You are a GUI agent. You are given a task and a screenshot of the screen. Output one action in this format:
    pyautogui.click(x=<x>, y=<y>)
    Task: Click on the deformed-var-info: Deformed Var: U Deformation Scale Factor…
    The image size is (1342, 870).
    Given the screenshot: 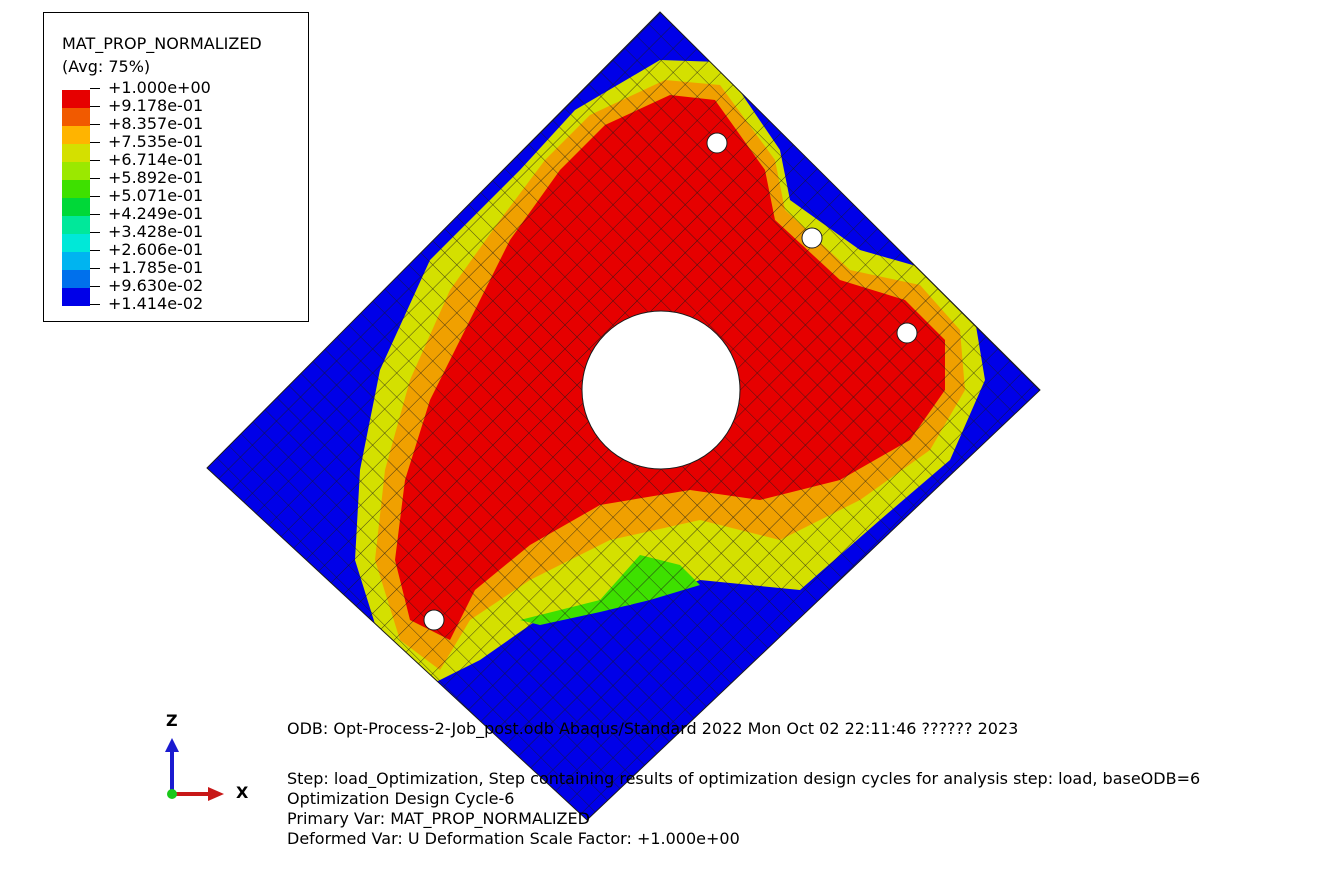 What is the action you would take?
    pyautogui.click(x=513, y=838)
    